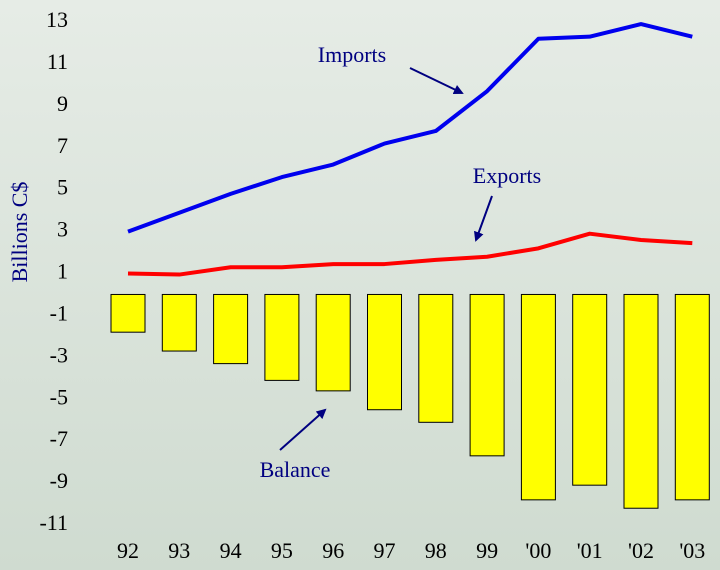 The height and width of the screenshot is (570, 720). Describe the element at coordinates (487, 550) in the screenshot. I see `x-tick-label: 99` at that location.